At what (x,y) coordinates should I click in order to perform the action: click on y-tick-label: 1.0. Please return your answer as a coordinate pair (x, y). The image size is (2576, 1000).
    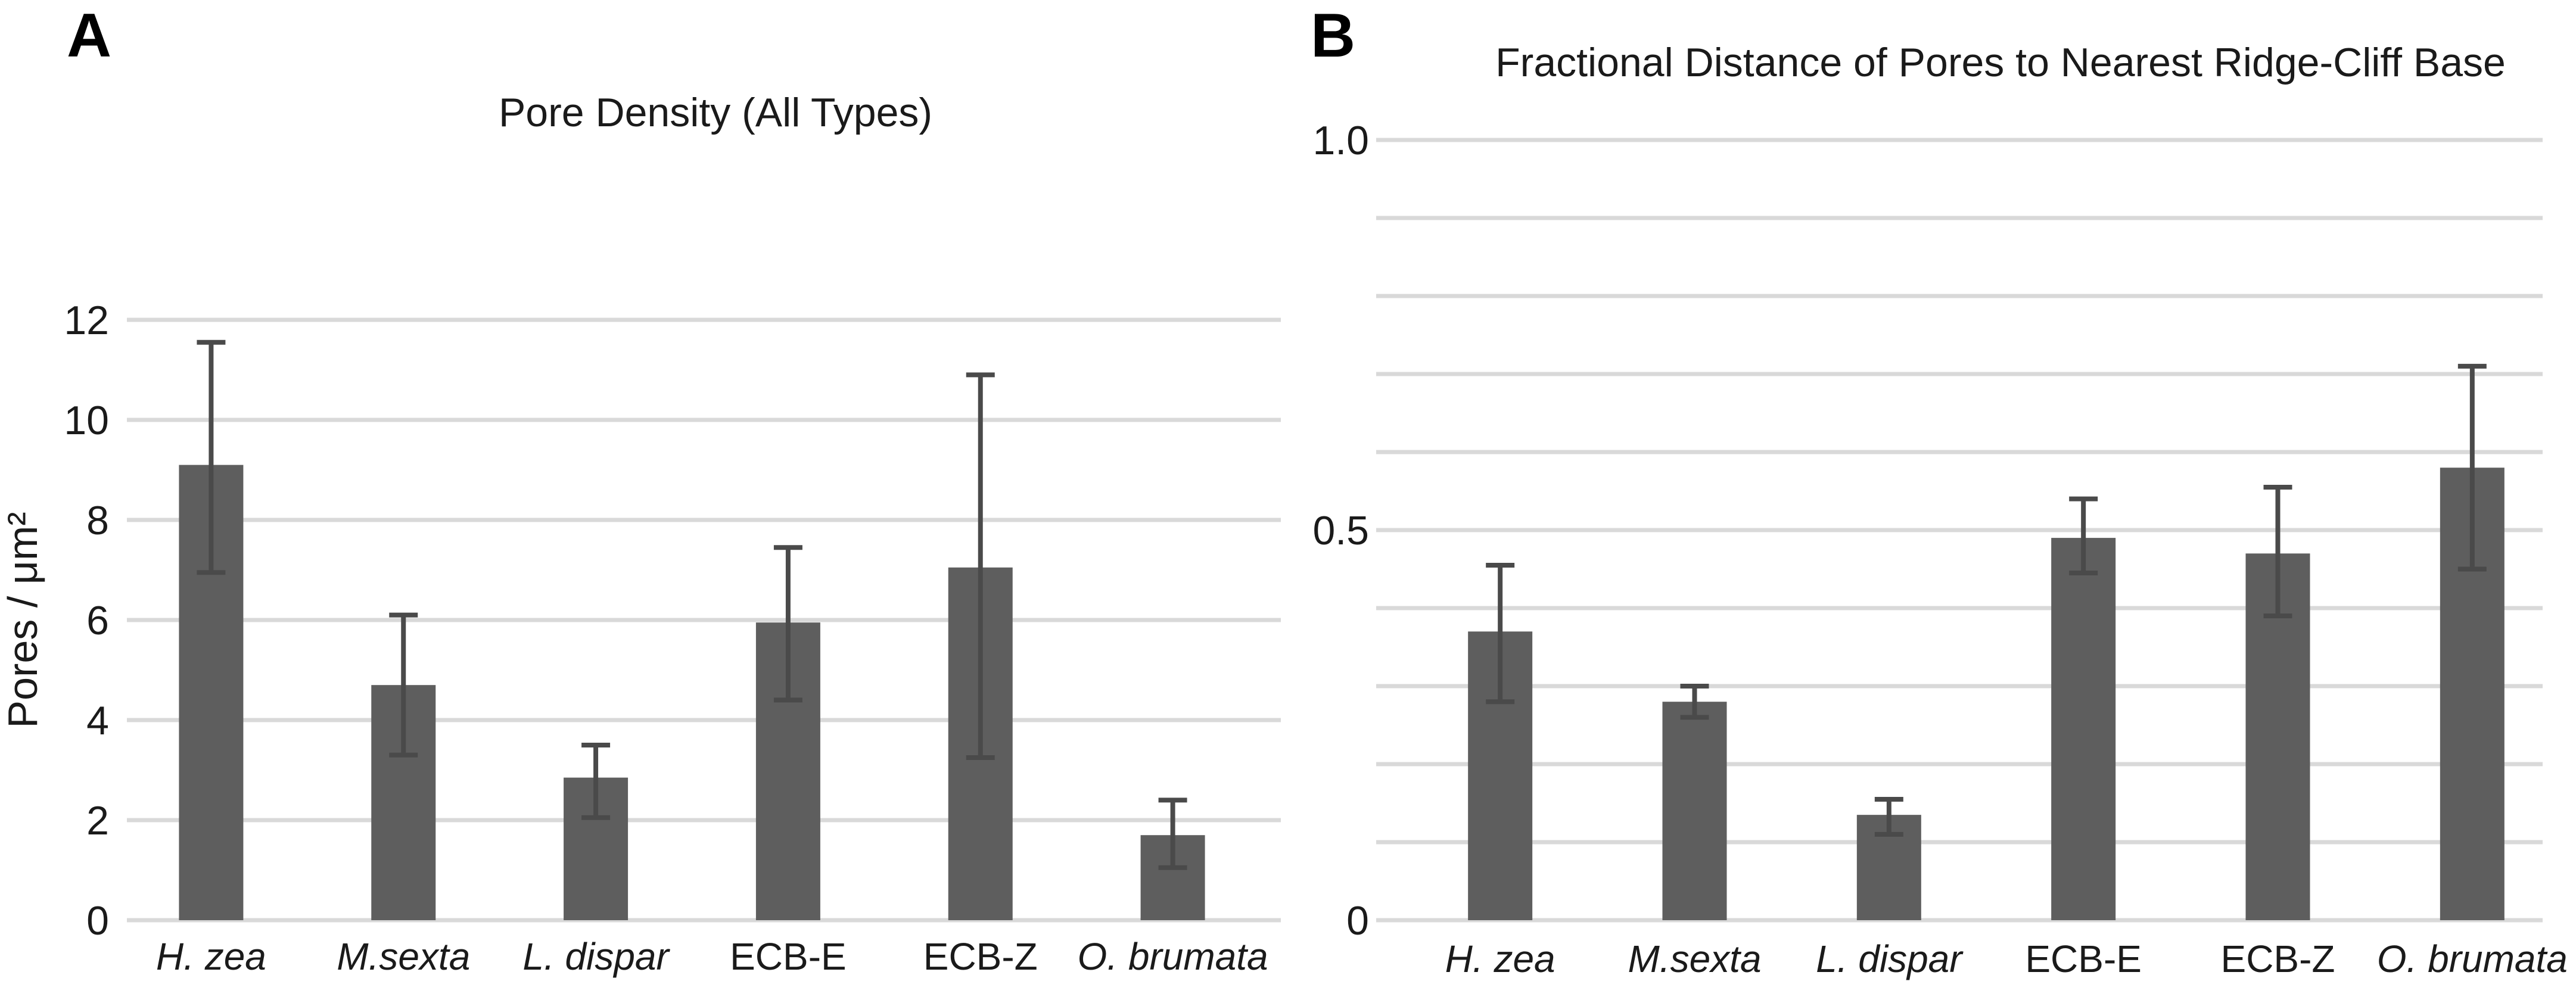
    Looking at the image, I should click on (1340, 140).